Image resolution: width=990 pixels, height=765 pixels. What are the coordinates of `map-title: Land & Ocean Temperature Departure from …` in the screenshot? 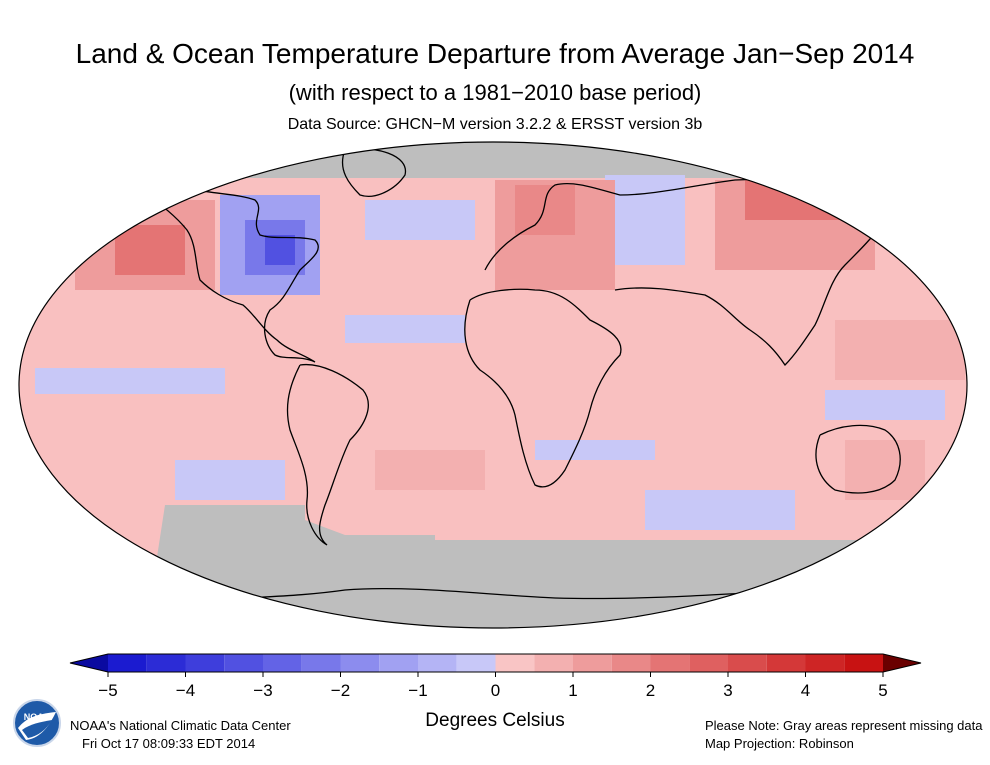 It's located at (495, 53).